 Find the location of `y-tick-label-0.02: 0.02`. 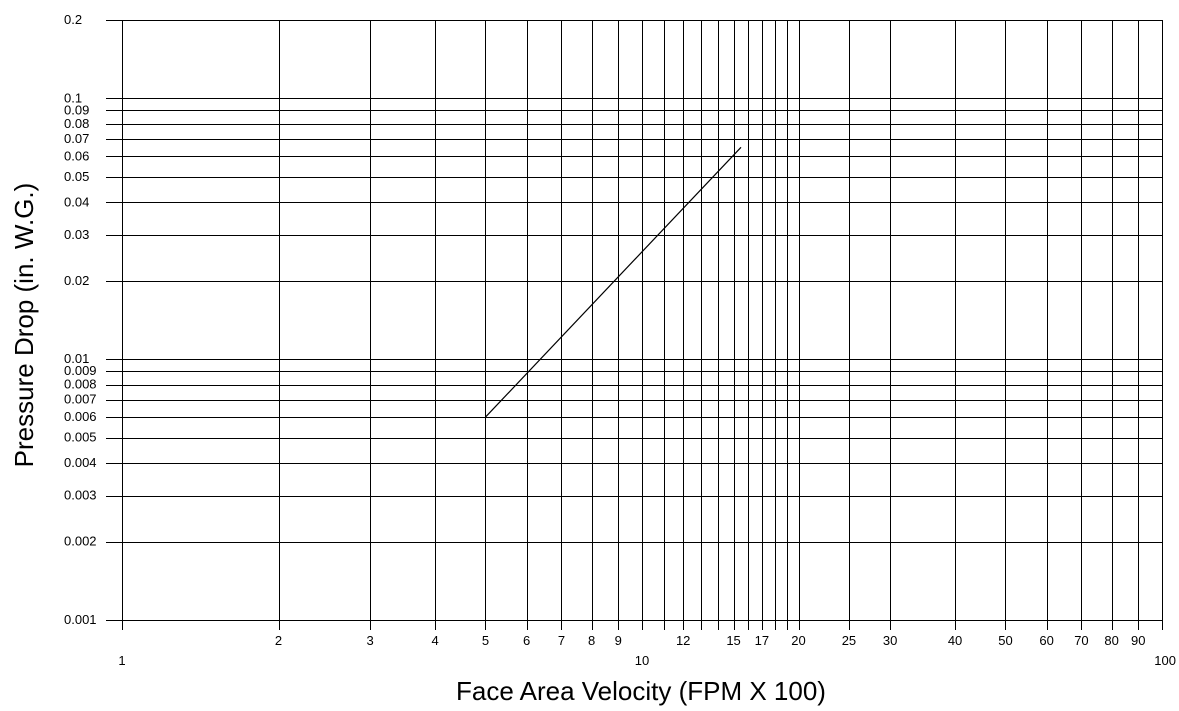

y-tick-label-0.02: 0.02 is located at coordinates (76, 280).